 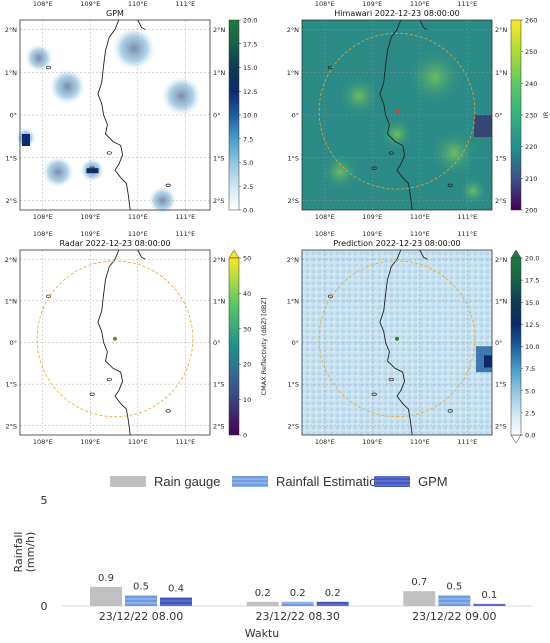 What do you see at coordinates (44, 500) in the screenshot?
I see `y-tick-label: 5` at bounding box center [44, 500].